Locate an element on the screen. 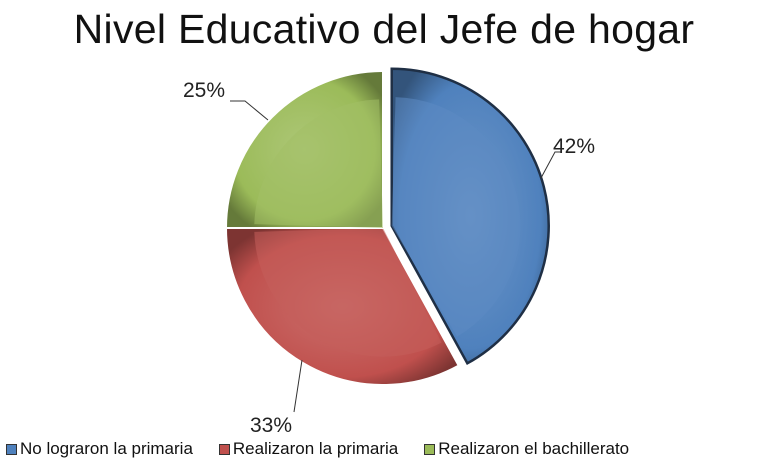 This screenshot has height=466, width=768. legend-label-realizaron-primaria: Realizaron la primaria is located at coordinates (315, 448).